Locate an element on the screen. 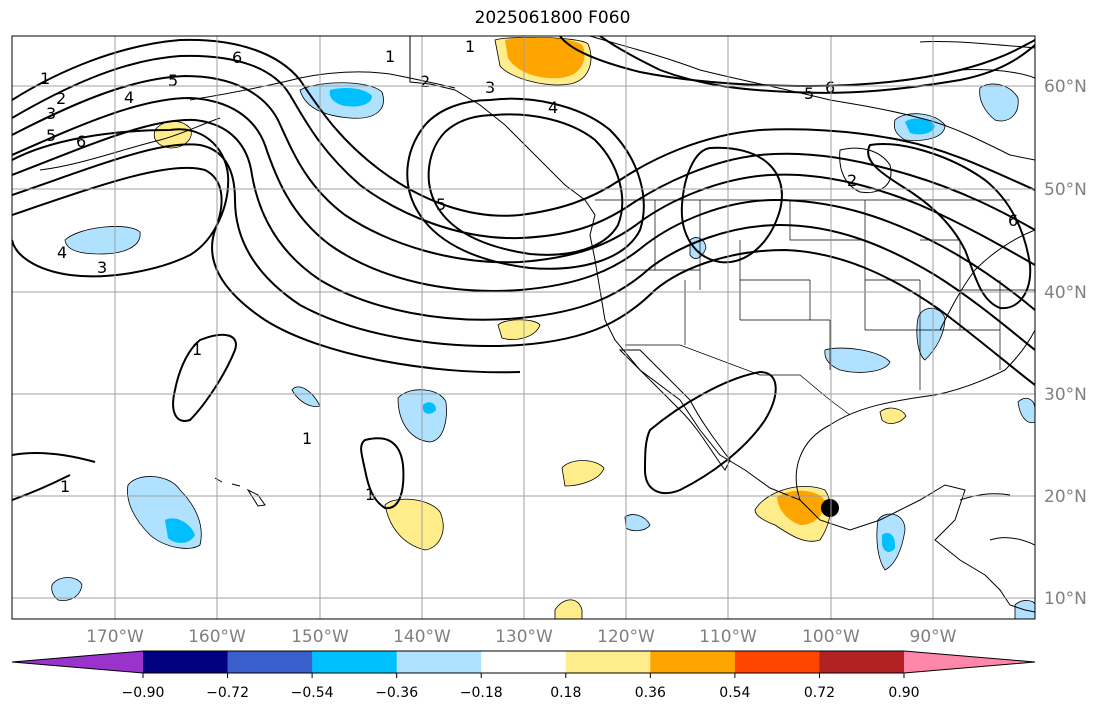 Image resolution: width=1105 pixels, height=712 pixels. location-marker is located at coordinates (830, 508).